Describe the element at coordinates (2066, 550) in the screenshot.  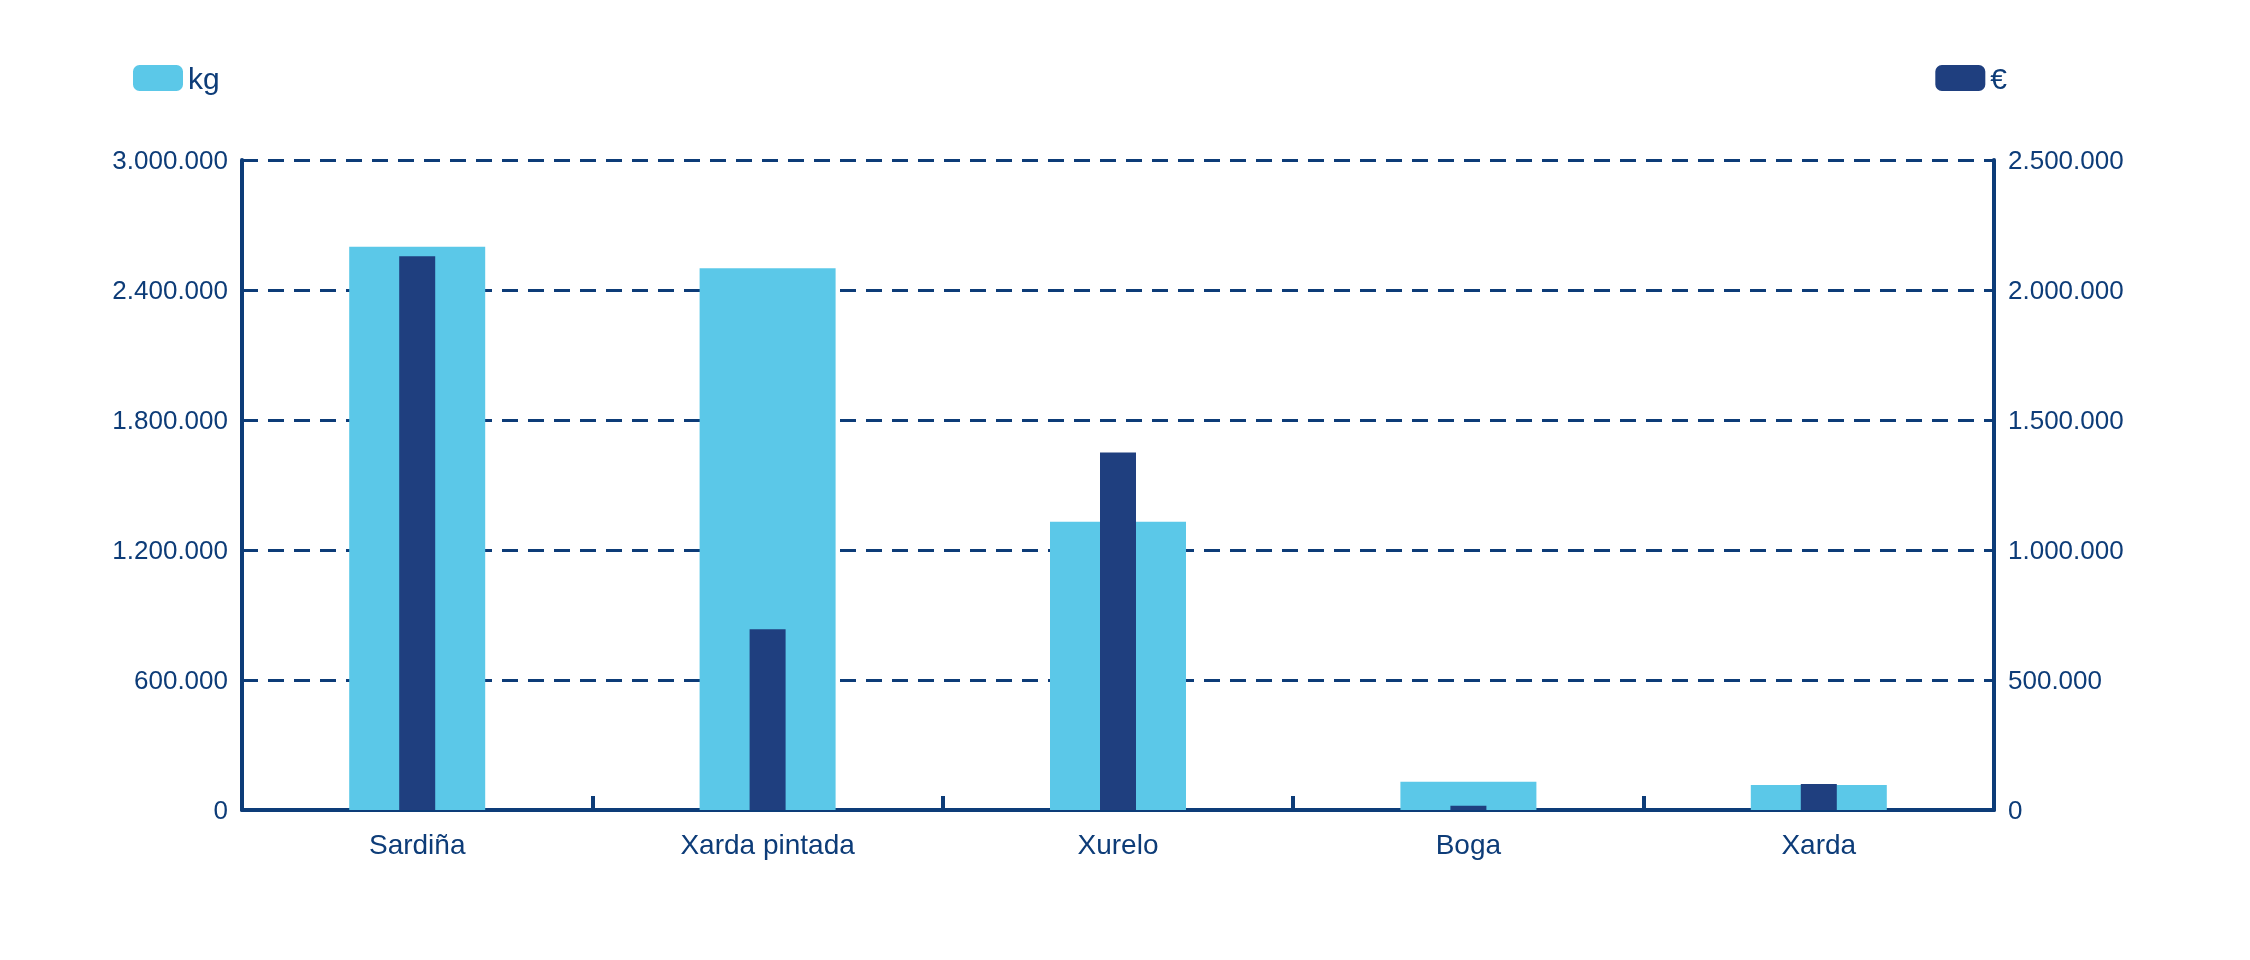
I see `y2-tick-label: 1.000.000` at that location.